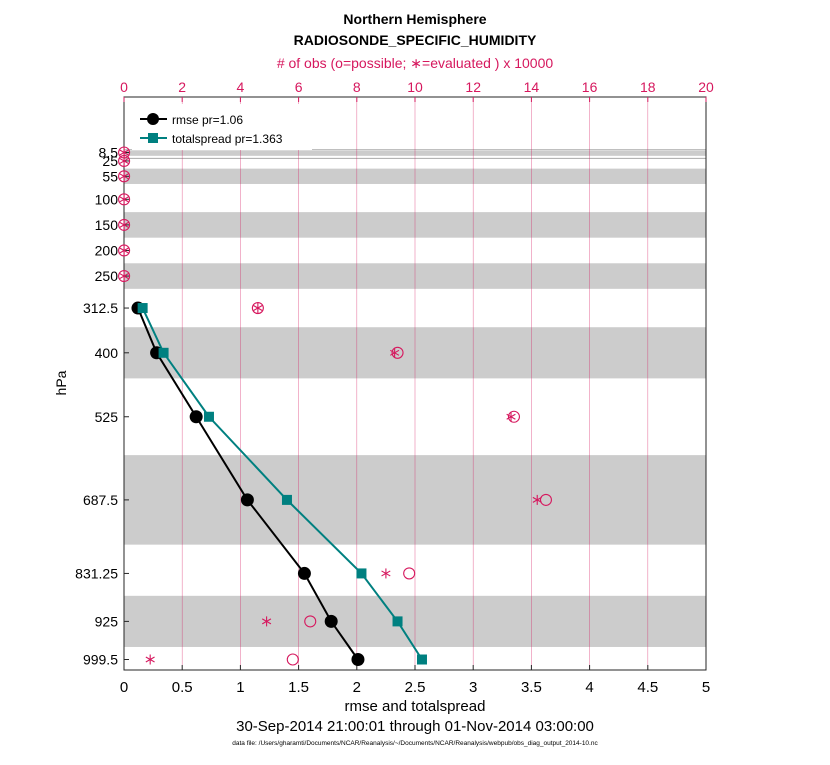  What do you see at coordinates (415, 706) in the screenshot?
I see `x-axis-label: rmse and totalspread` at bounding box center [415, 706].